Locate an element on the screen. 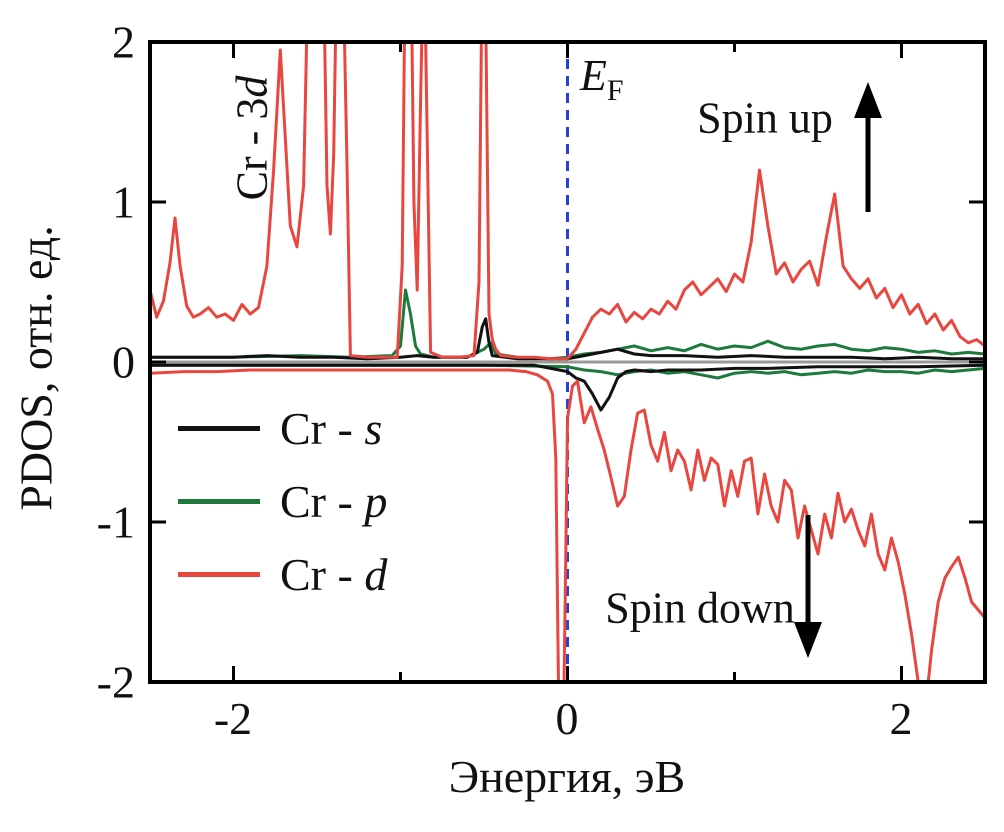 The height and width of the screenshot is (832, 1004). series-line-p-up is located at coordinates (567, 324).